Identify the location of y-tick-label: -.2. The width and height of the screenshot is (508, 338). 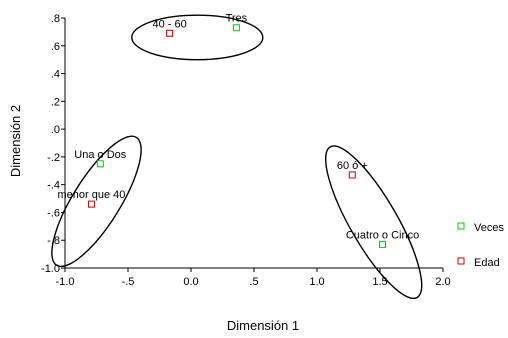
(53, 158).